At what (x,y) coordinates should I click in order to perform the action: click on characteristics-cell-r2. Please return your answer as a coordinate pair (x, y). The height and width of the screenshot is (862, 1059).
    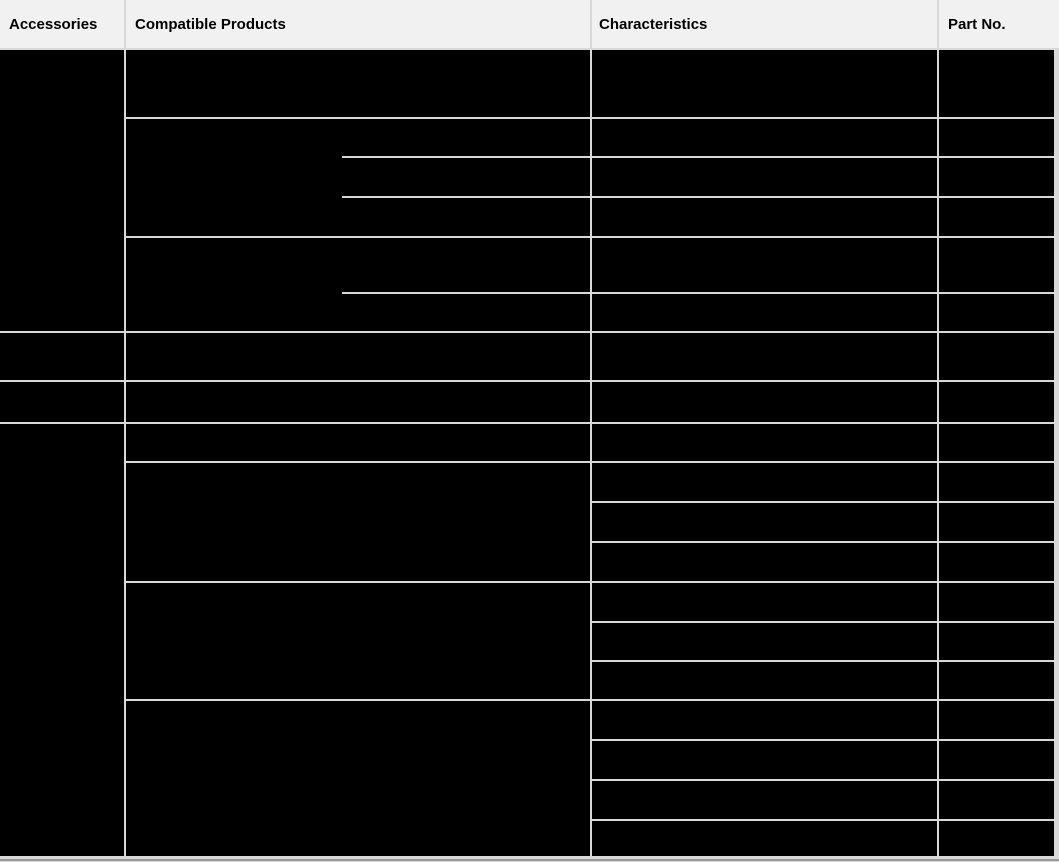
    Looking at the image, I should click on (764, 137).